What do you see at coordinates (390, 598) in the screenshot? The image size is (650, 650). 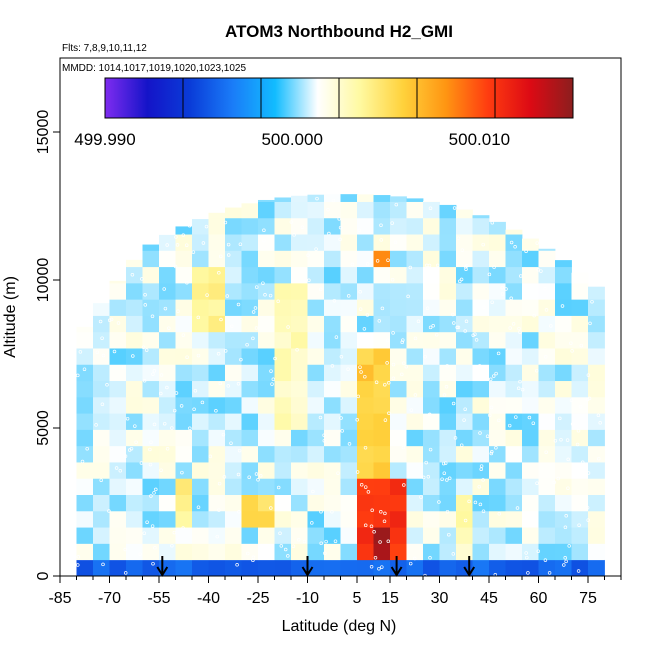 I see `x-tick-label: 15` at bounding box center [390, 598].